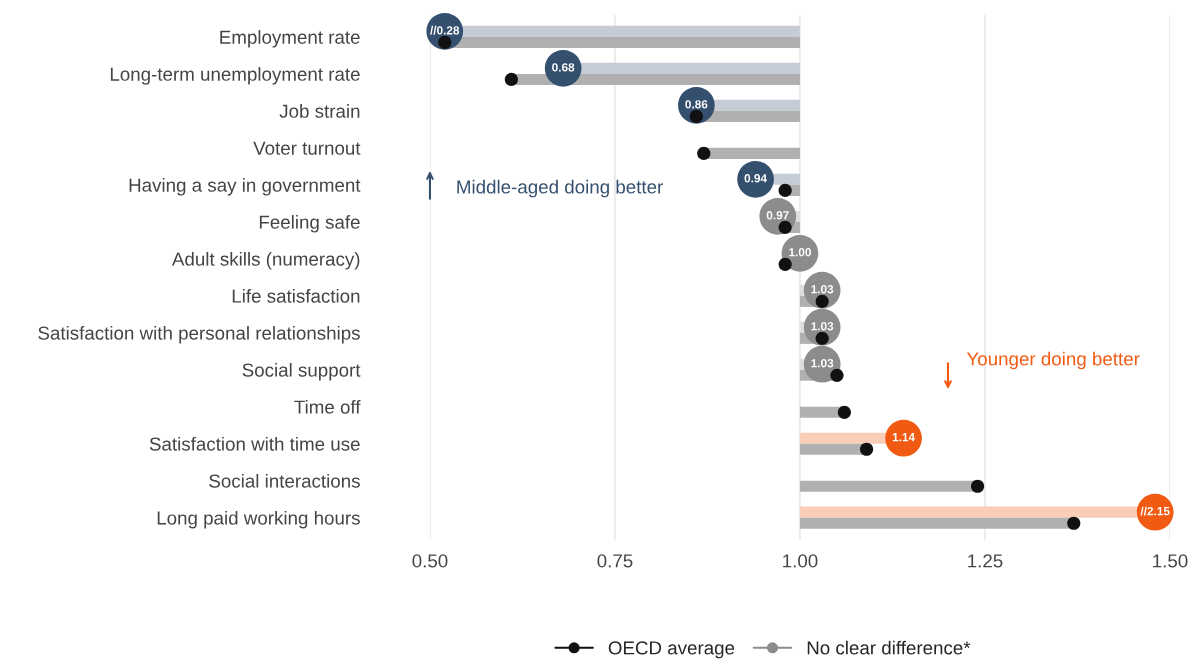  Describe the element at coordinates (445, 30) in the screenshot. I see `annotation: //0.28` at that location.